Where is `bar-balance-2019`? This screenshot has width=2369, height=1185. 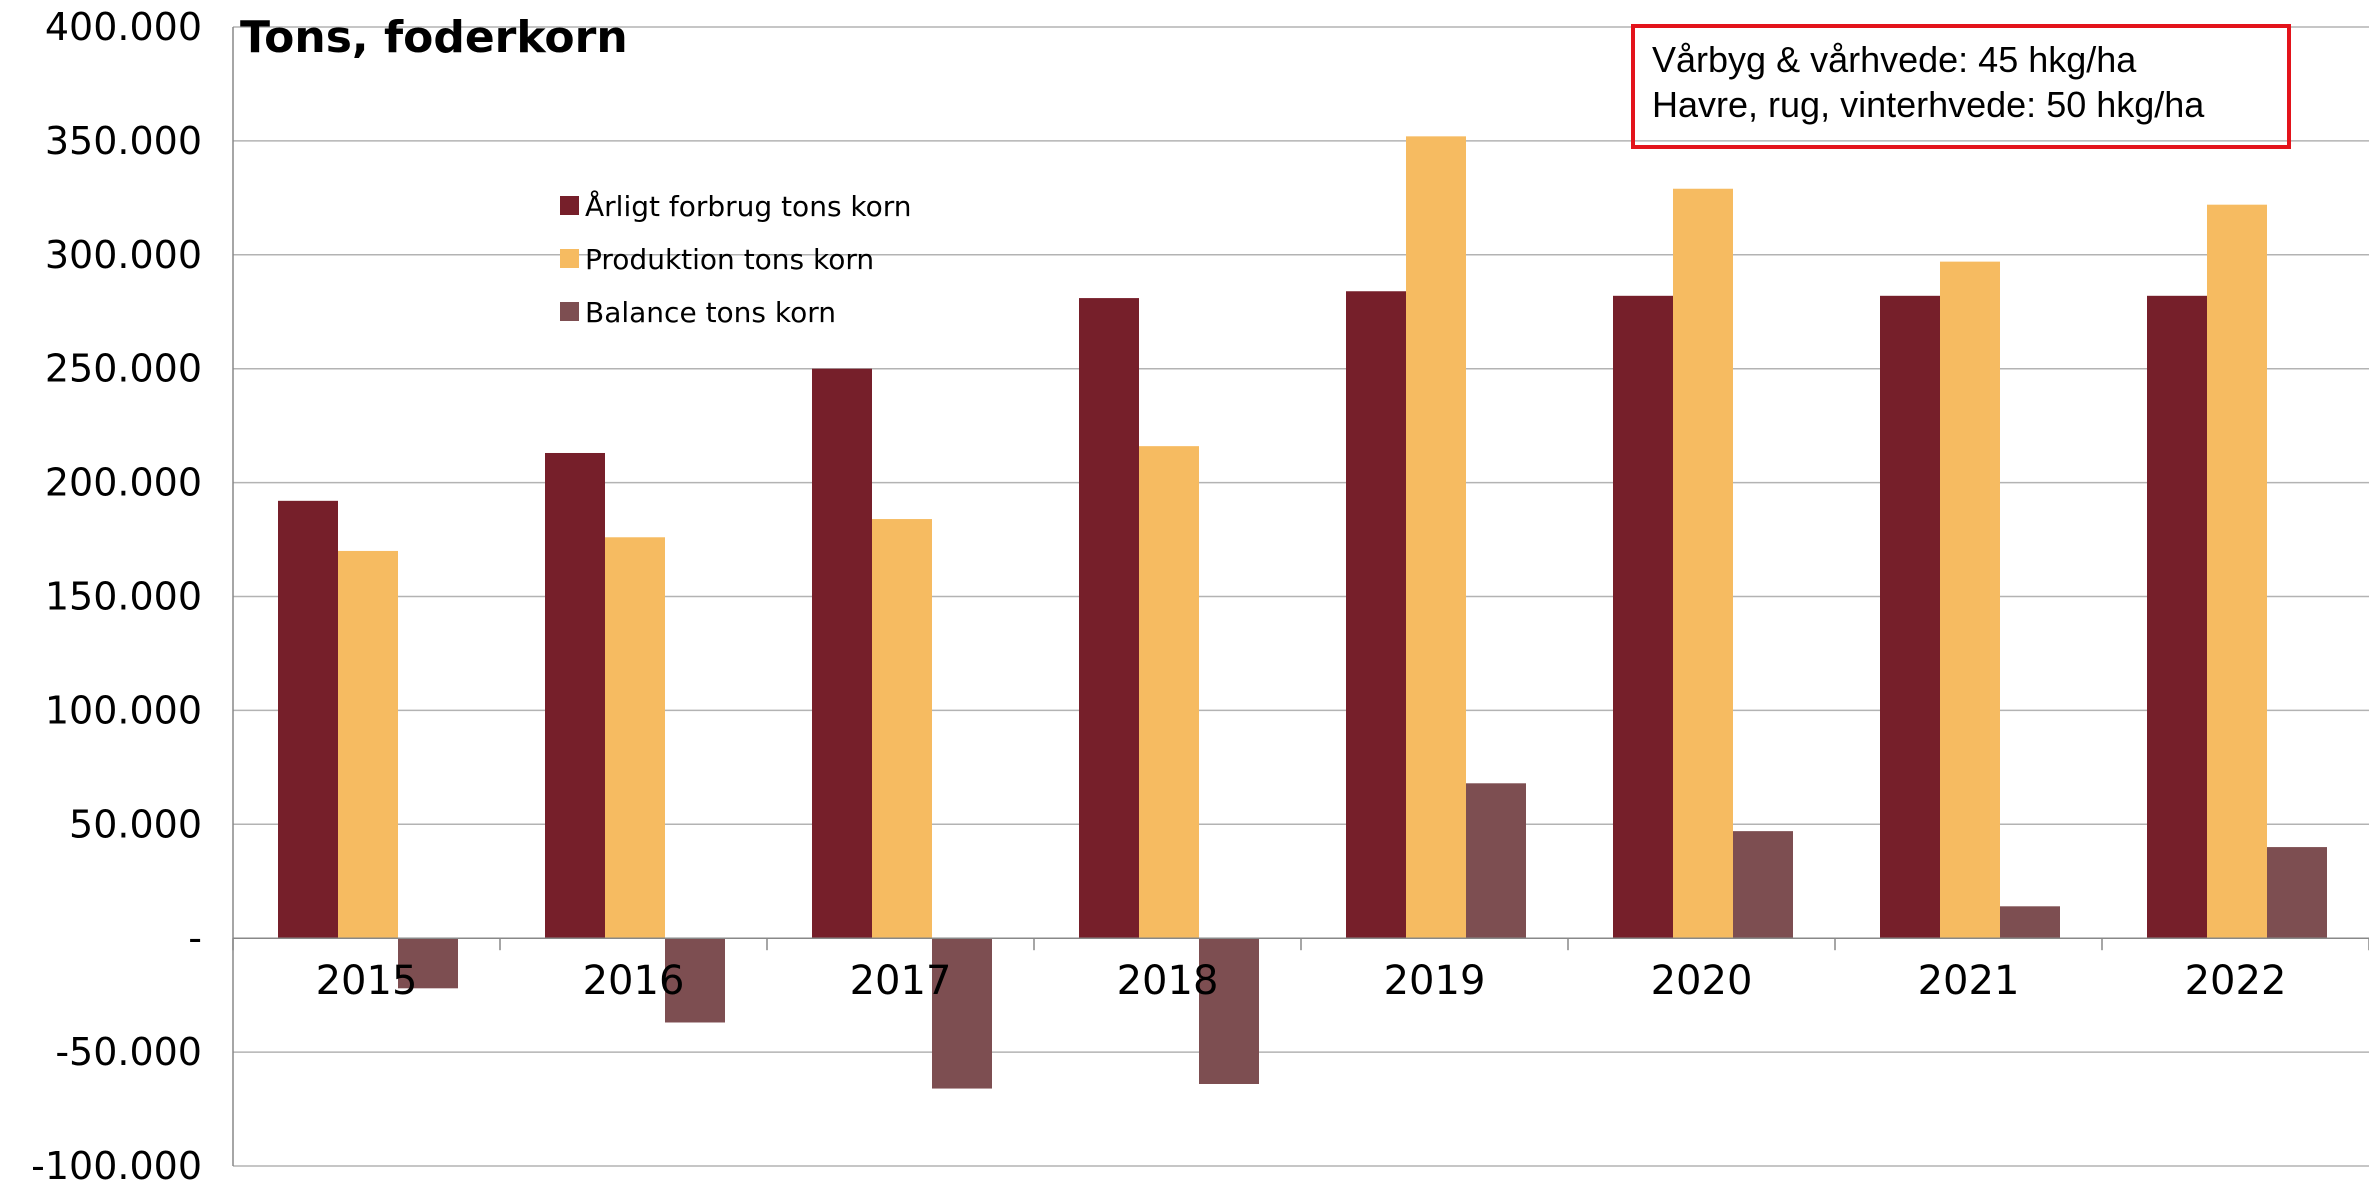 bar-balance-2019 is located at coordinates (1496, 861).